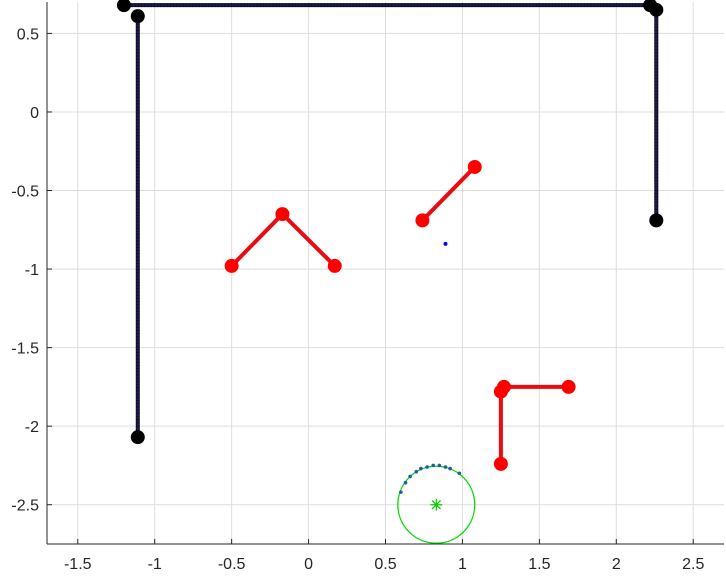 The image size is (726, 582). I want to click on x-tick-label: 2.5, so click(693, 564).